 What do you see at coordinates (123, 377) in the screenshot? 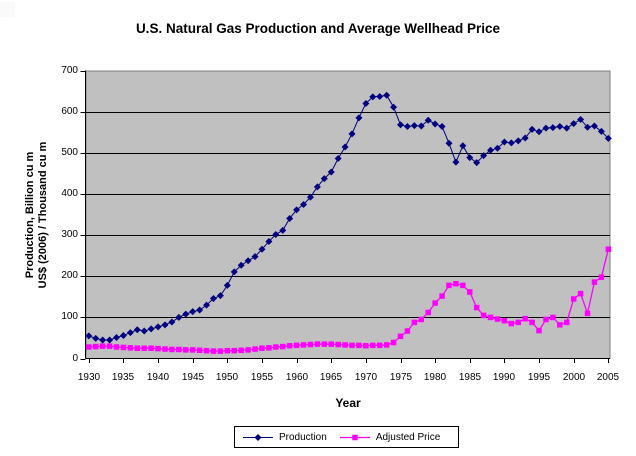
I see `x-tick-label: 1935` at bounding box center [123, 377].